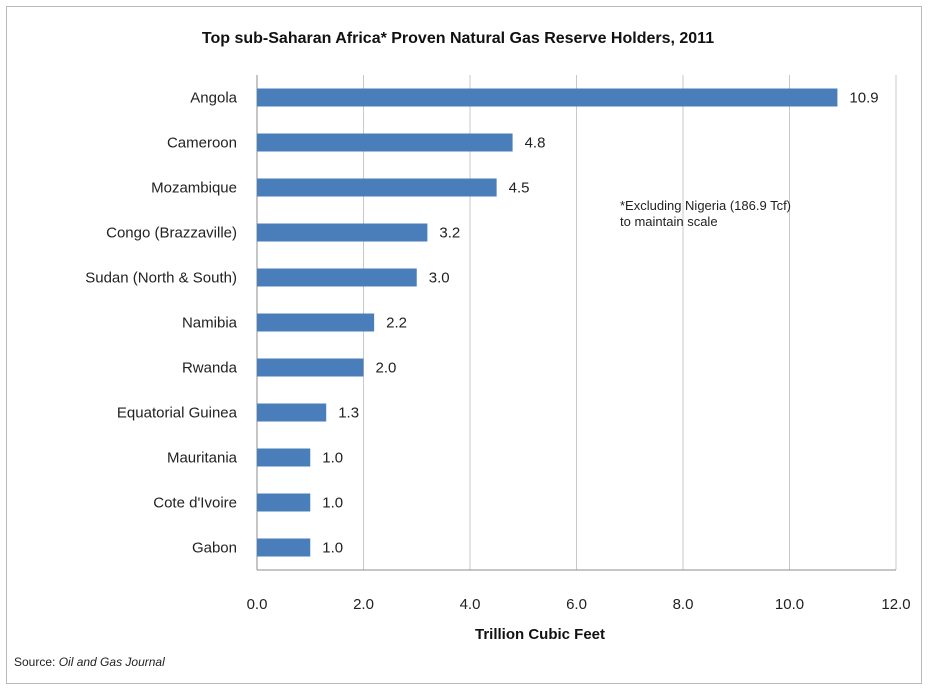 The image size is (930, 691). Describe the element at coordinates (706, 205) in the screenshot. I see `annotation-line-1: *Excluding Nigeria (186.9 Tcf)` at that location.